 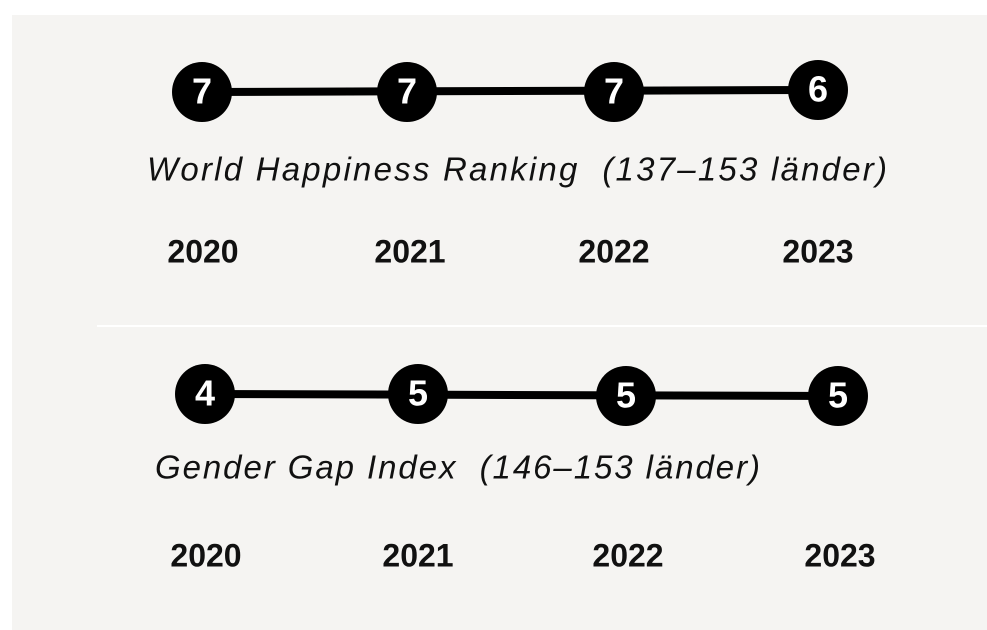 What do you see at coordinates (517, 169) in the screenshot?
I see `index-label: World Happiness Ranking (137–153 länder)` at bounding box center [517, 169].